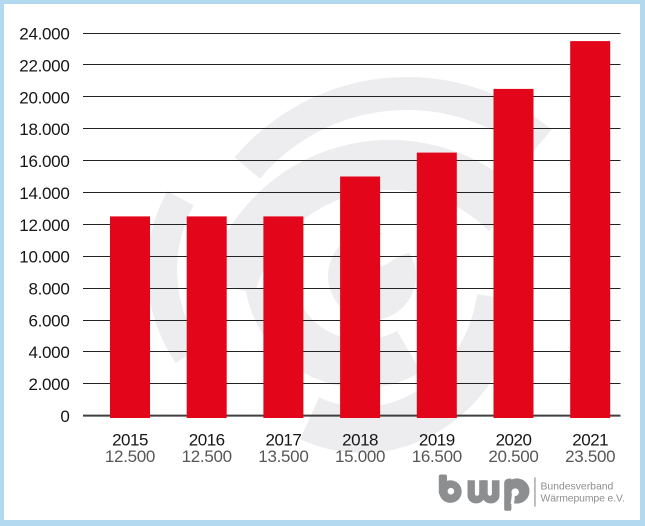  Describe the element at coordinates (437, 456) in the screenshot. I see `svg-text: 16.500` at that location.